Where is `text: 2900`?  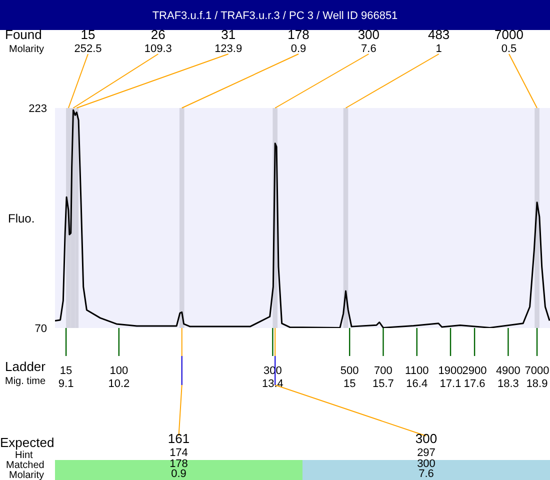 text: 2900 is located at coordinates (474, 371).